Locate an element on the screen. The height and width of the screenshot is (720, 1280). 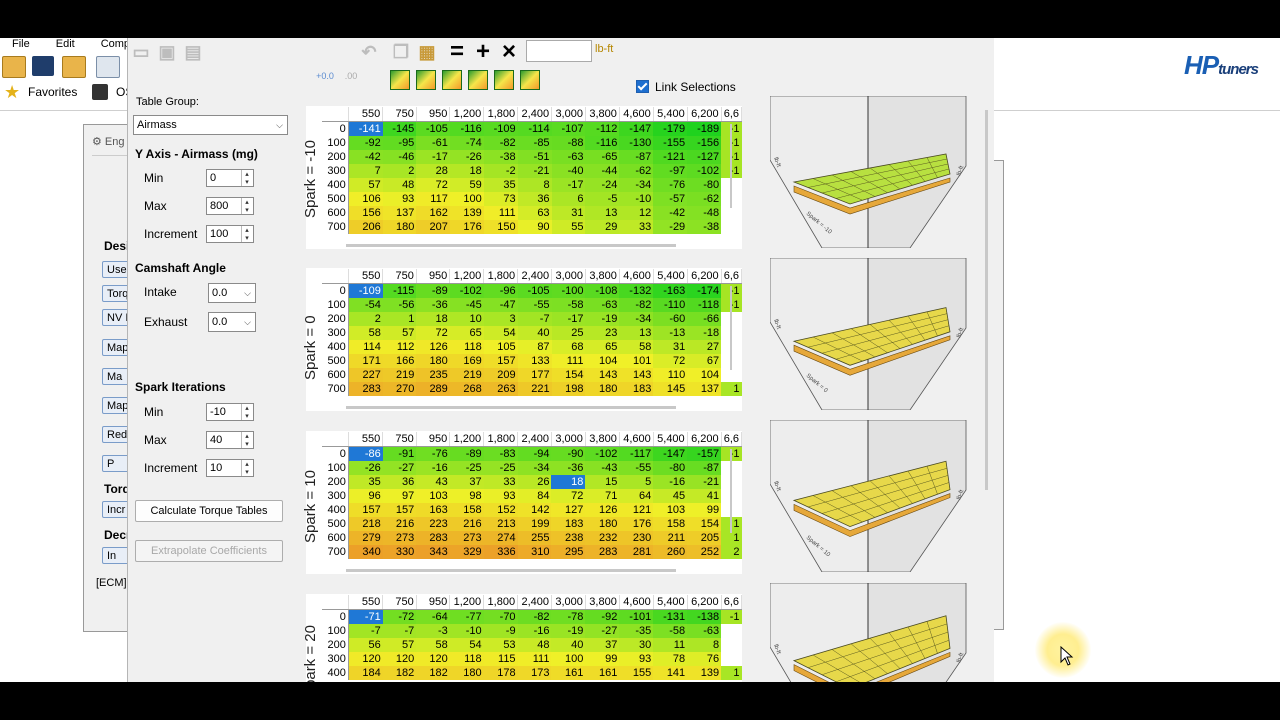
times-icon: × is located at coordinates (508, 51).